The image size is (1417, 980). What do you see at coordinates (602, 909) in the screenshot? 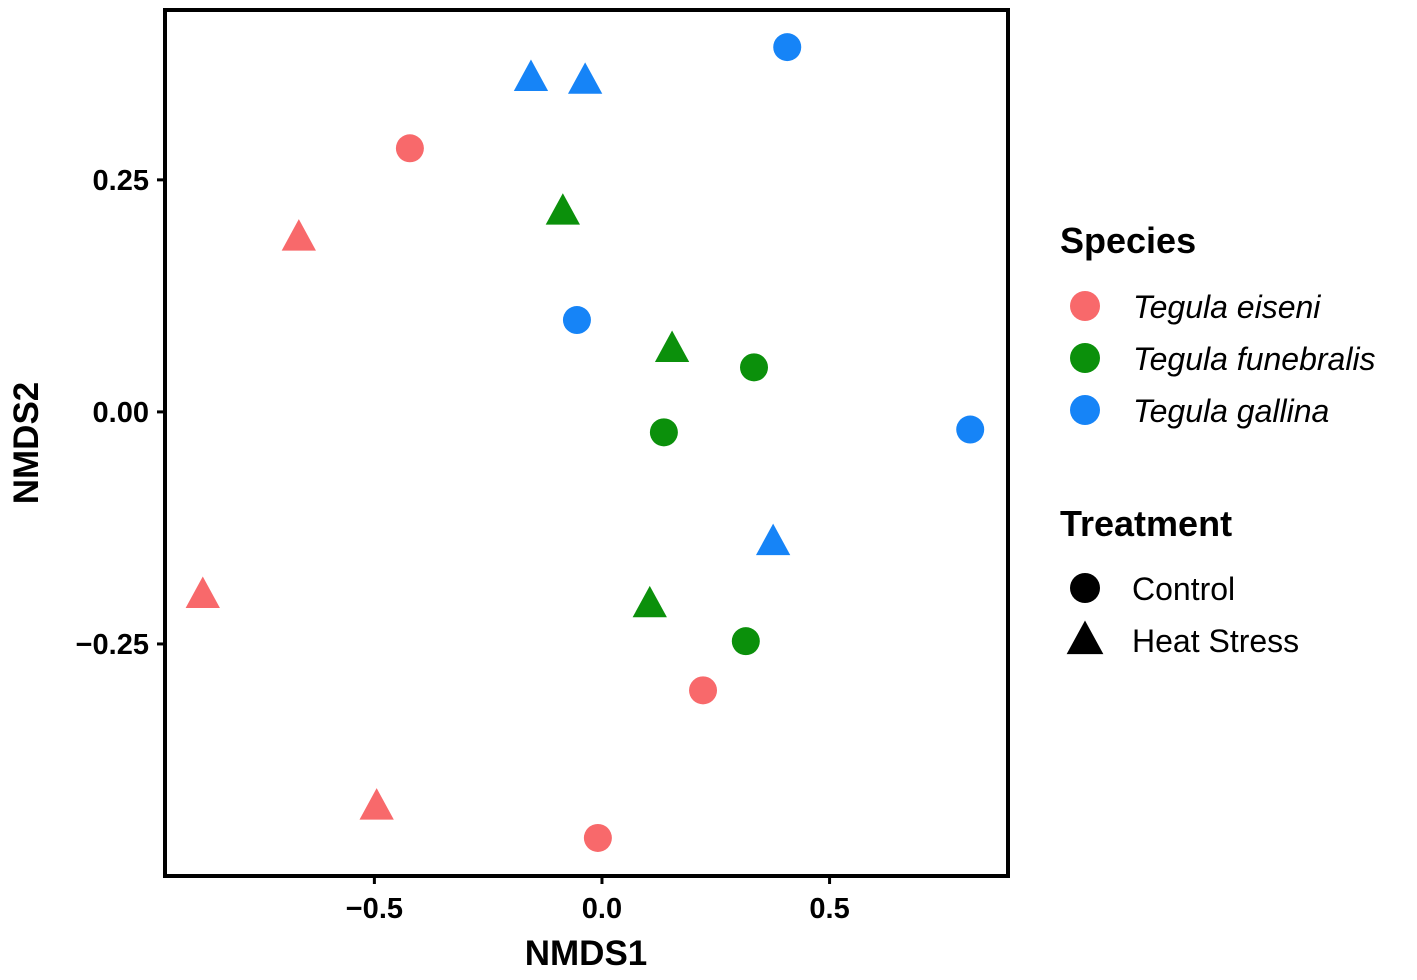
I see `x-tick-label: 0.0` at bounding box center [602, 909].